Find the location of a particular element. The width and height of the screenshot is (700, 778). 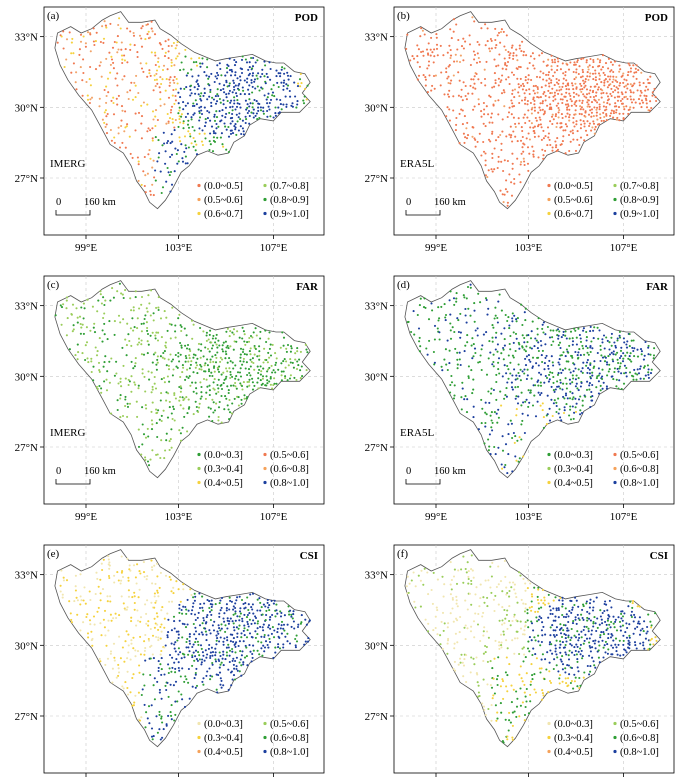

station-dots is located at coordinates (181, 374).